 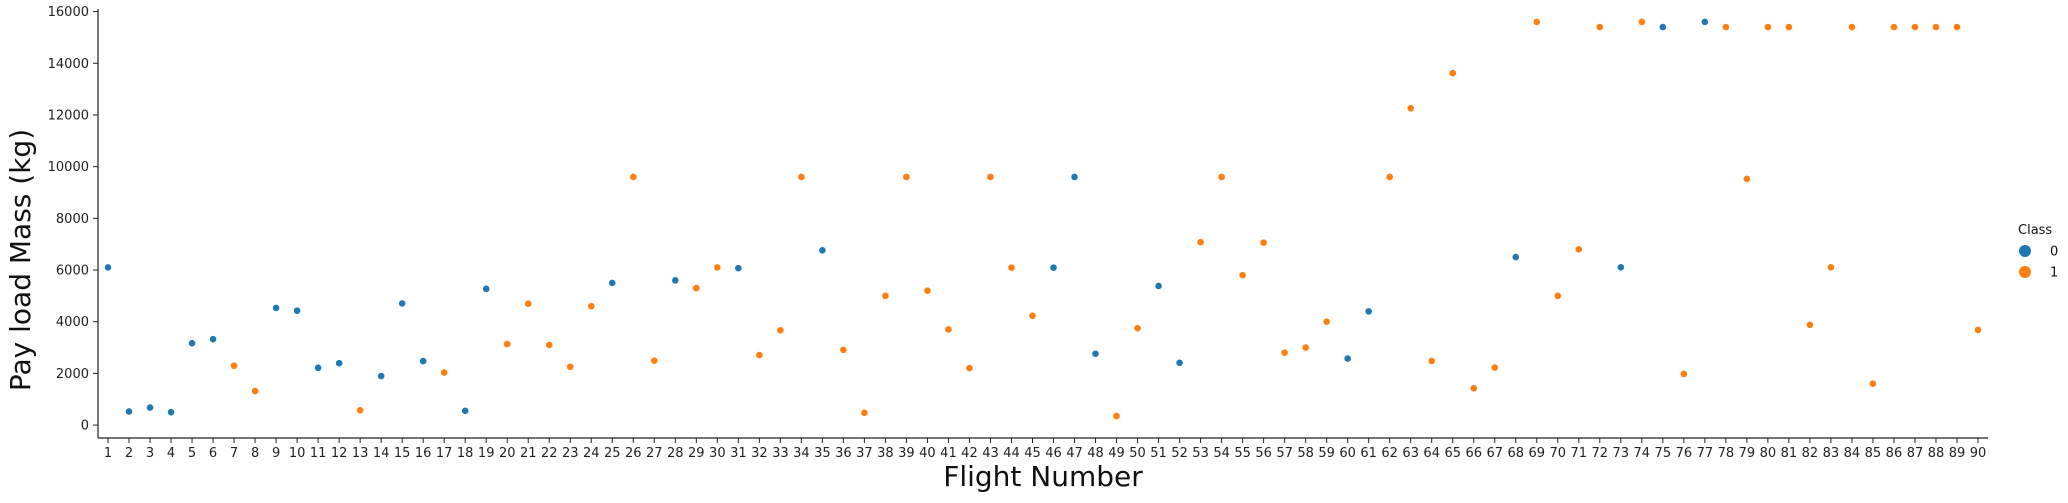 What do you see at coordinates (1095, 453) in the screenshot?
I see `x-tick-label: 48` at bounding box center [1095, 453].